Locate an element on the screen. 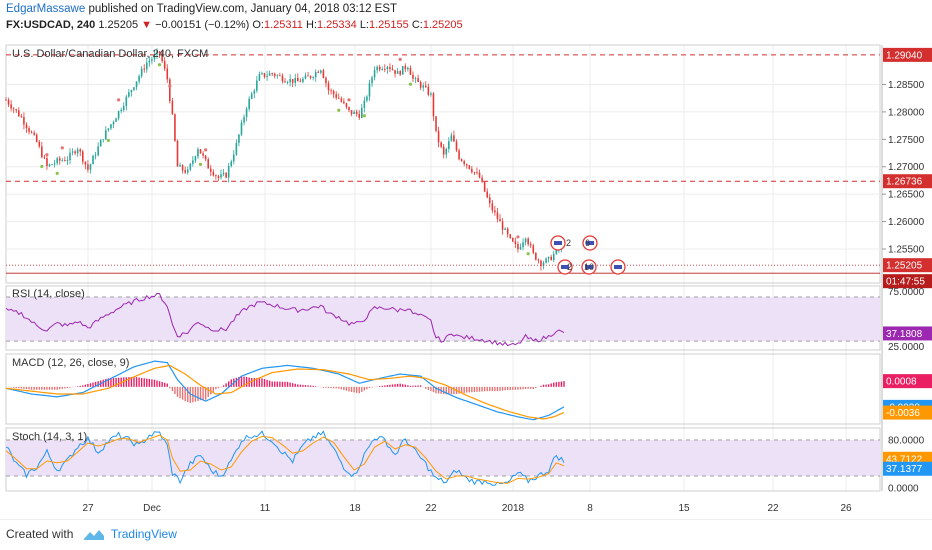 The height and width of the screenshot is (550, 932). tradingview-brand-link: TradingView is located at coordinates (143, 534).